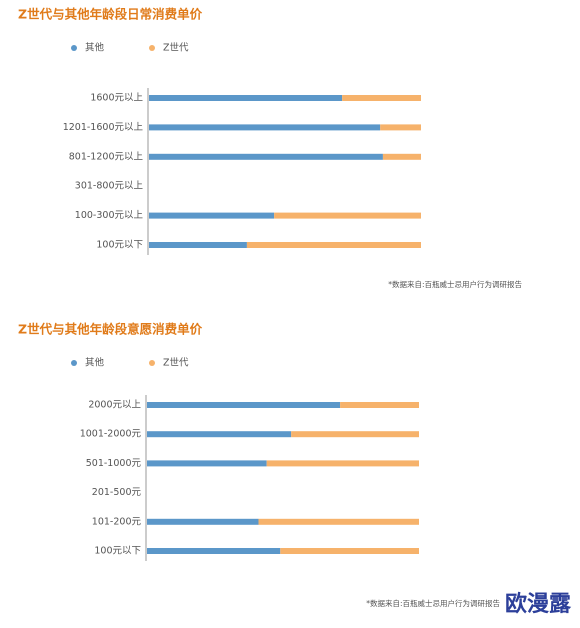 Image resolution: width=580 pixels, height=628 pixels. What do you see at coordinates (106, 156) in the screenshot?
I see `category-label: 801-1200元以上` at bounding box center [106, 156].